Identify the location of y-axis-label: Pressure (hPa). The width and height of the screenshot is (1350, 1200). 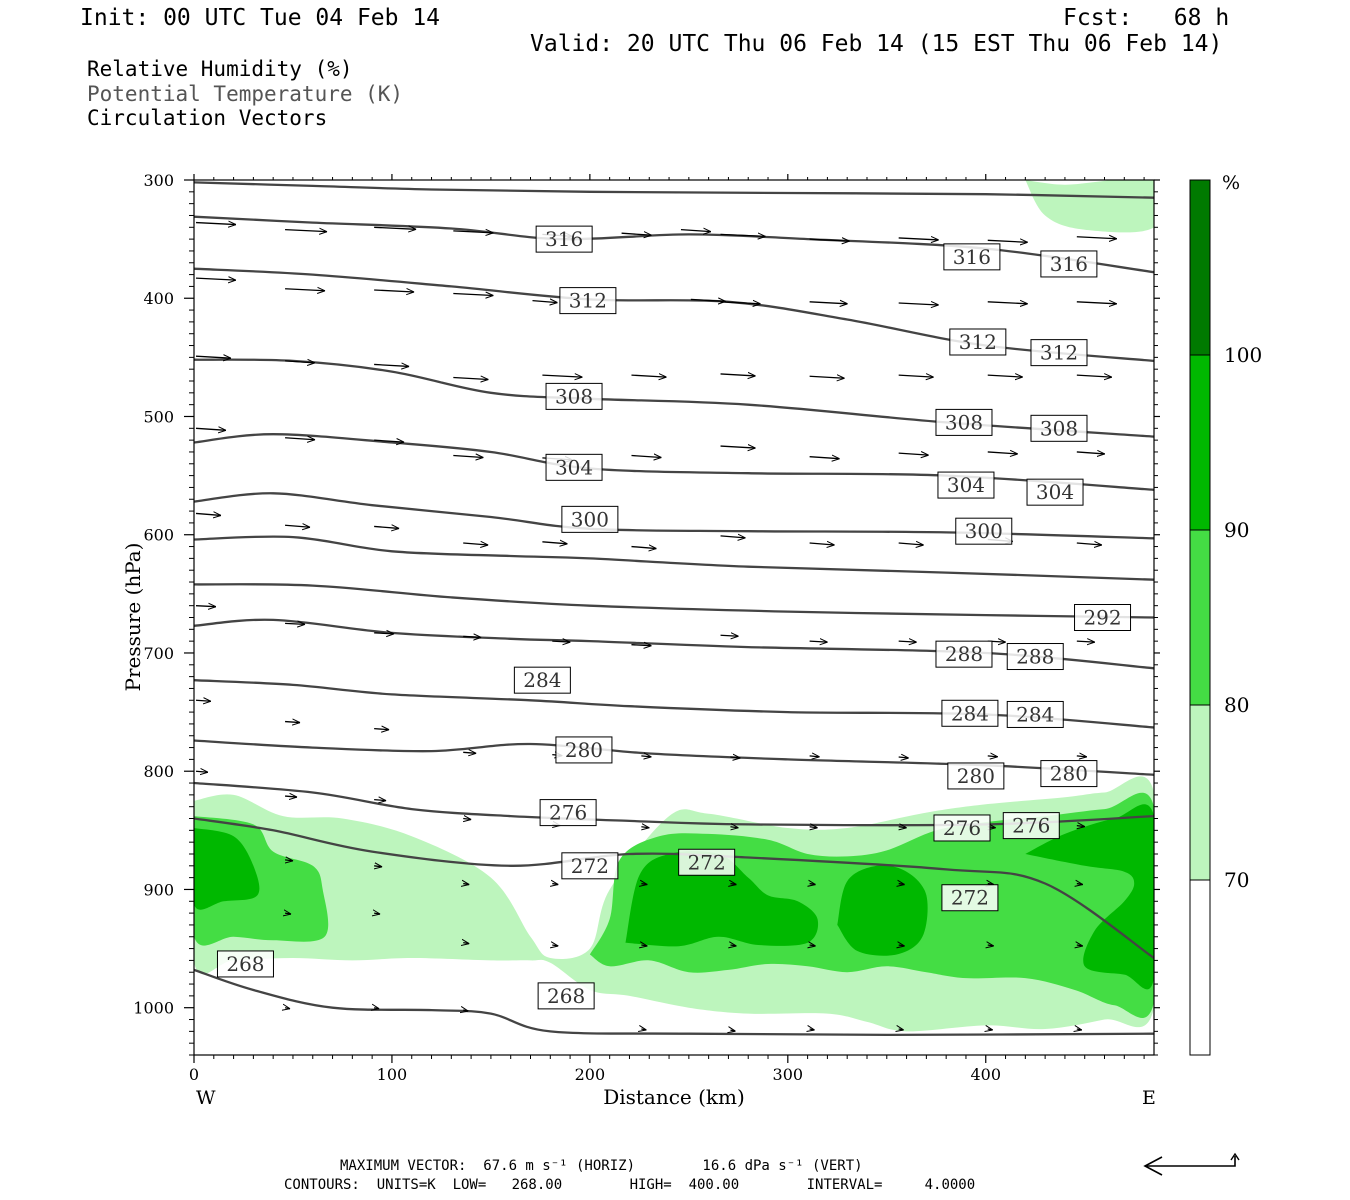
(133, 617).